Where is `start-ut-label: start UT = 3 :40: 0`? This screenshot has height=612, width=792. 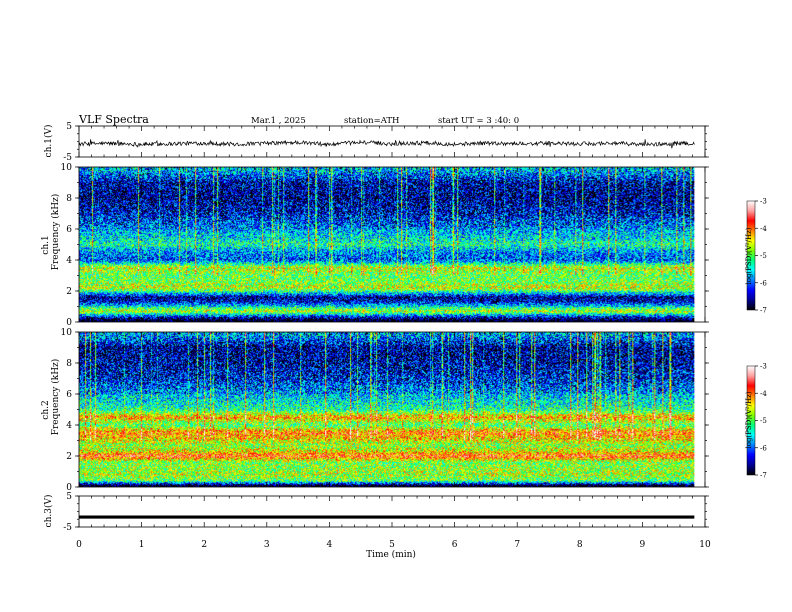 start-ut-label: start UT = 3 :40: 0 is located at coordinates (478, 121).